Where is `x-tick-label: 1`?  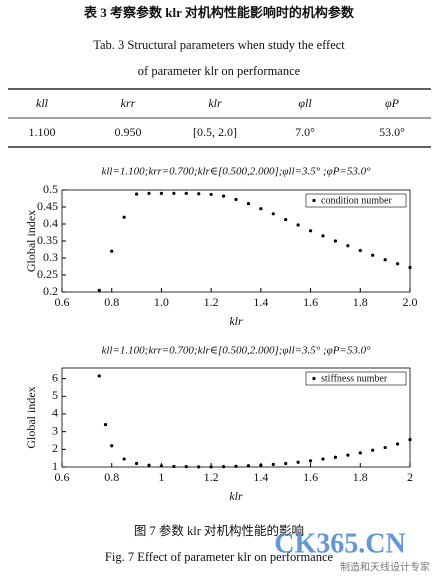
x-tick-label: 1 is located at coordinates (161, 477).